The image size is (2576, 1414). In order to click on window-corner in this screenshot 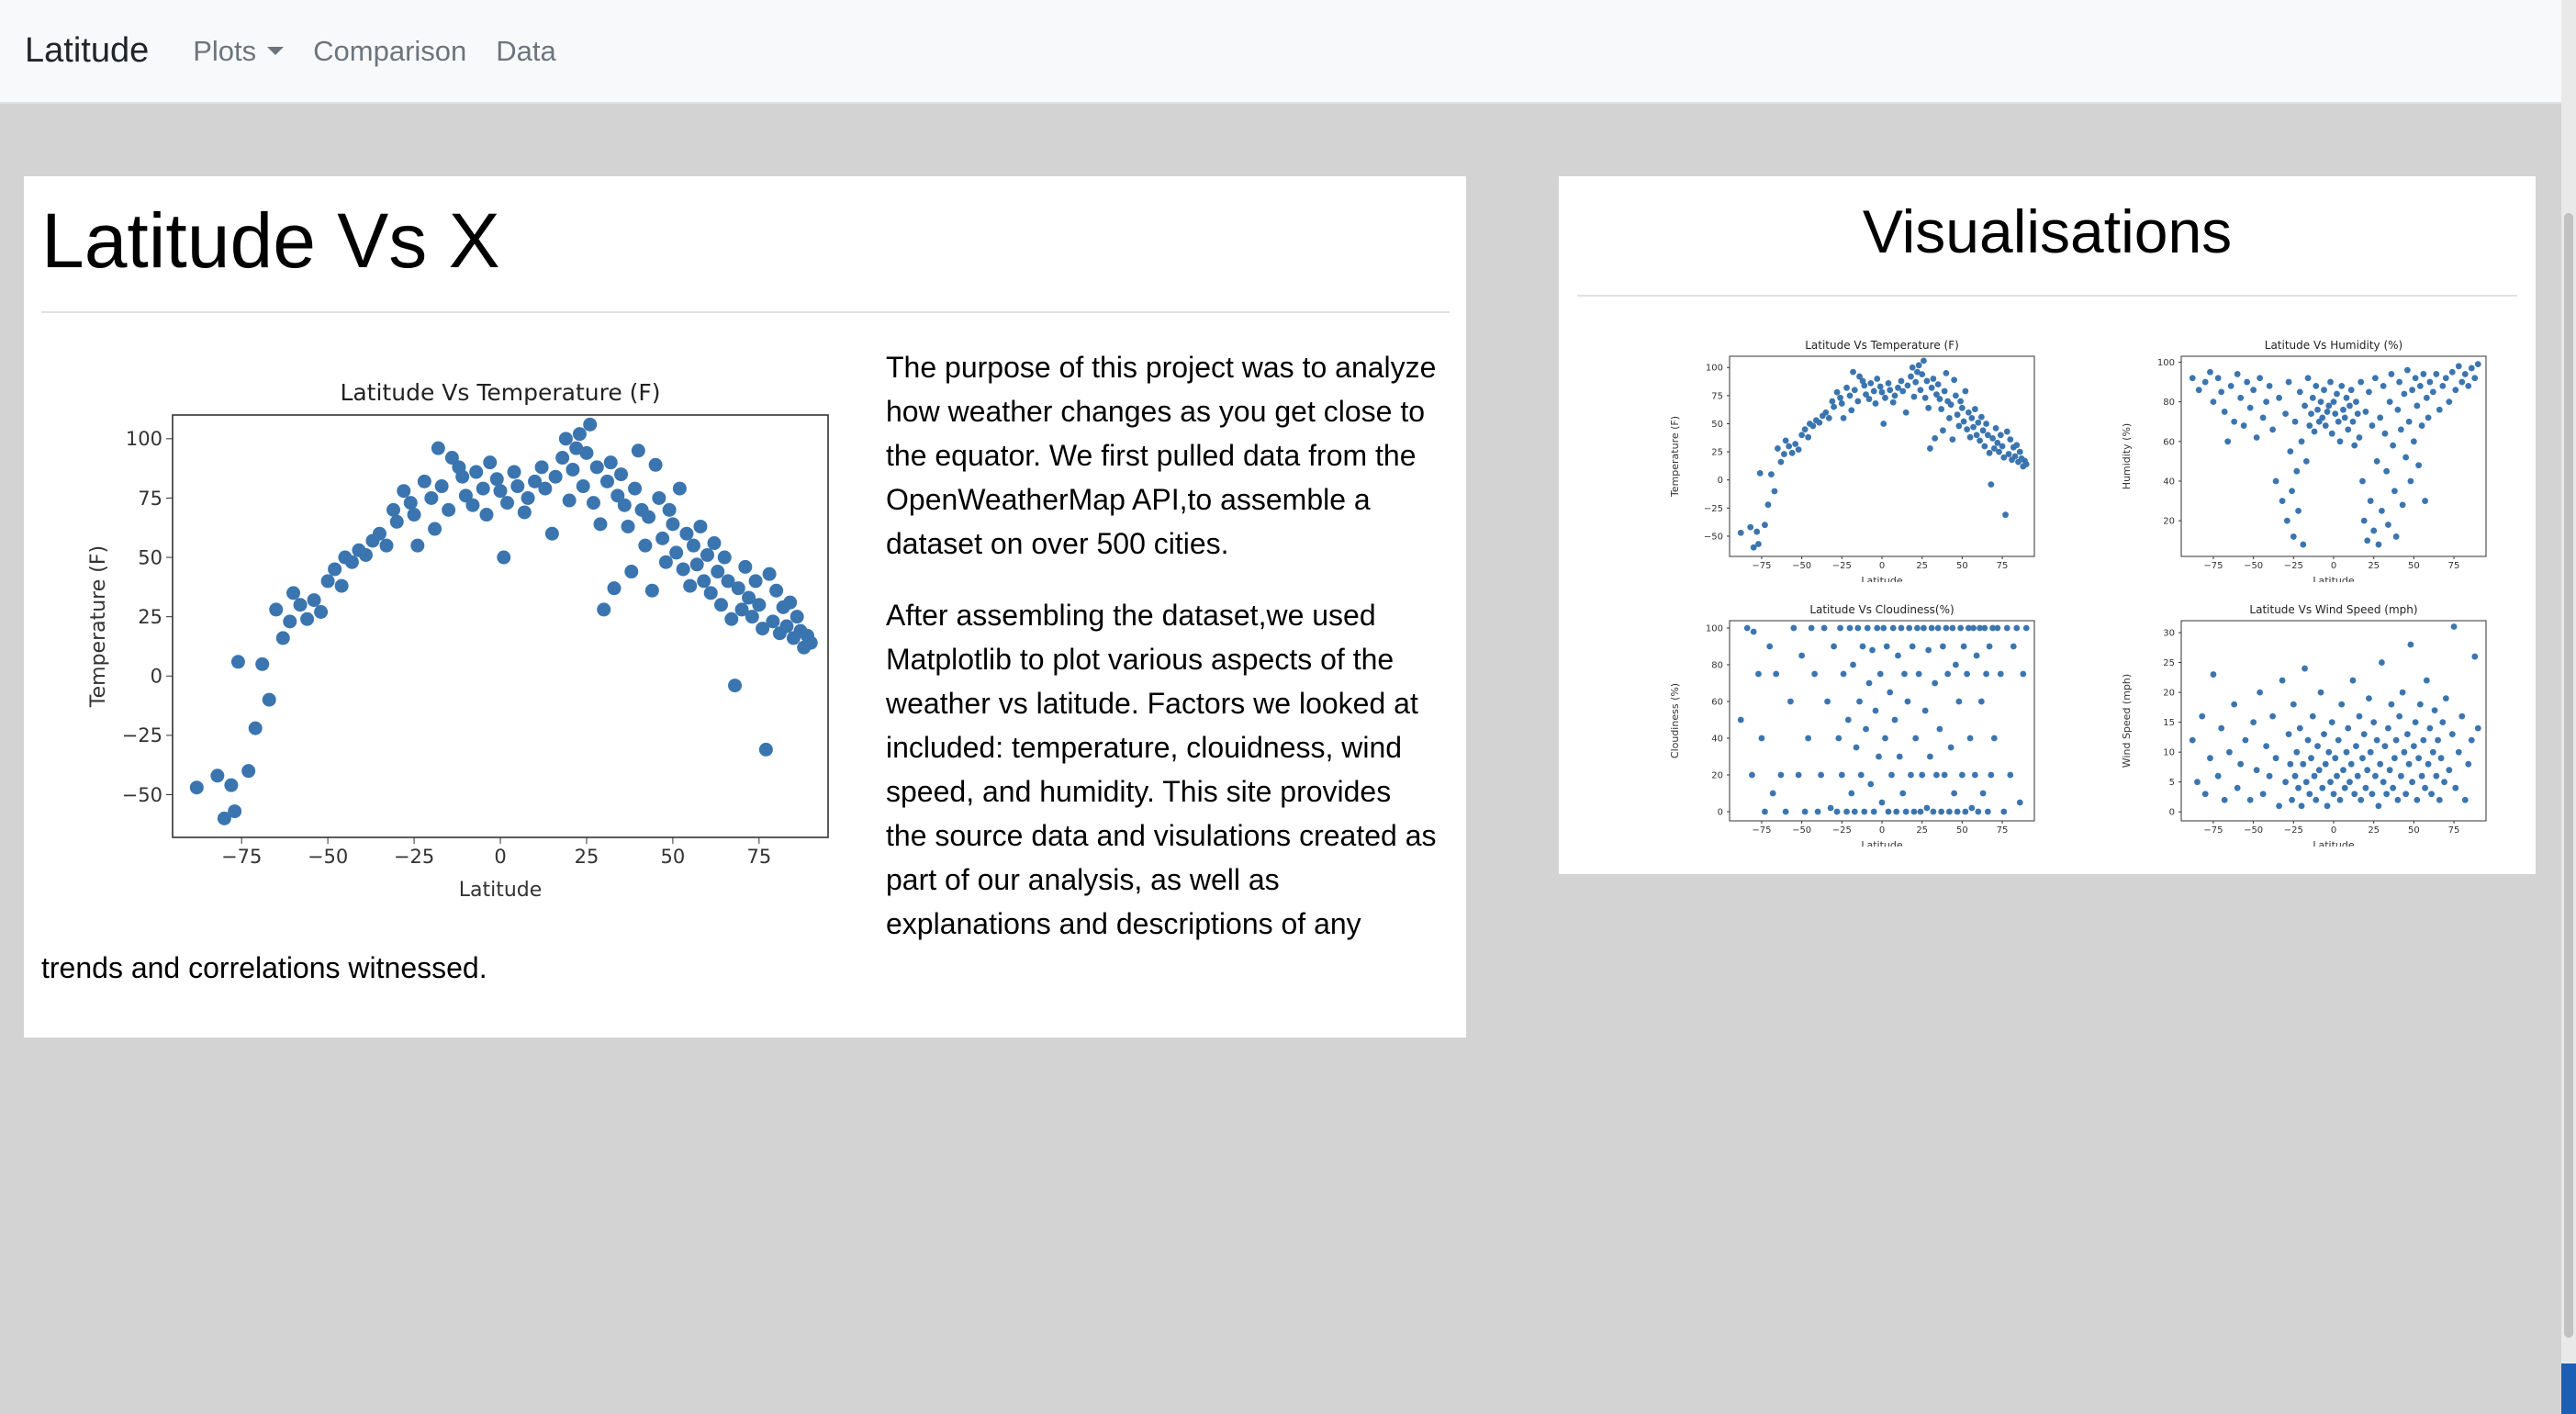, I will do `click(2568, 1389)`.